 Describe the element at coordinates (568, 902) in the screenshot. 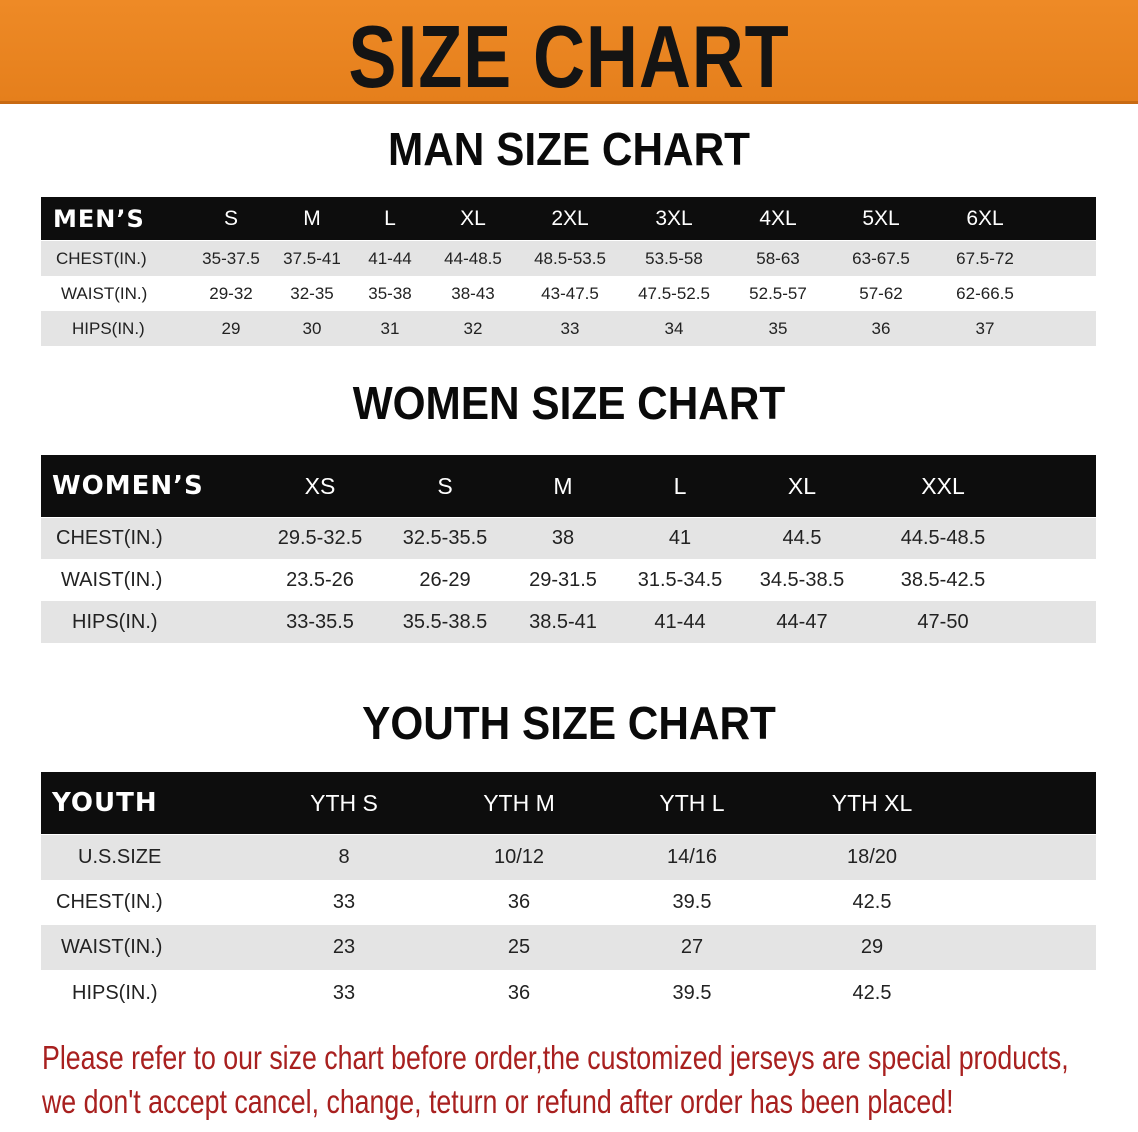

I see `table-row: CHEST(IN.) 33 36 39.5 42.5` at that location.